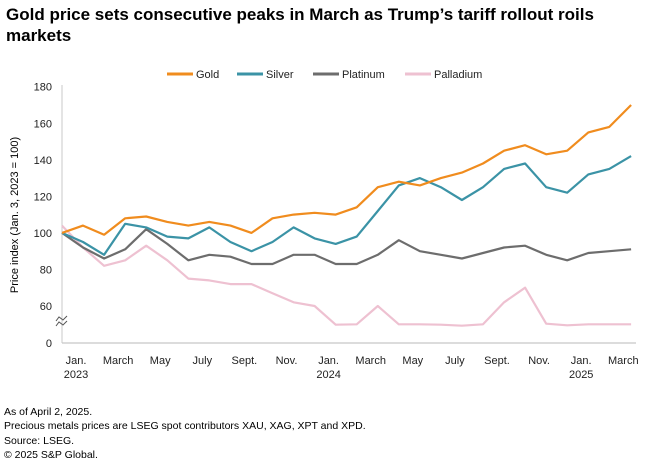 The height and width of the screenshot is (474, 660). Describe the element at coordinates (346, 247) in the screenshot. I see `series-line-platinum` at that location.